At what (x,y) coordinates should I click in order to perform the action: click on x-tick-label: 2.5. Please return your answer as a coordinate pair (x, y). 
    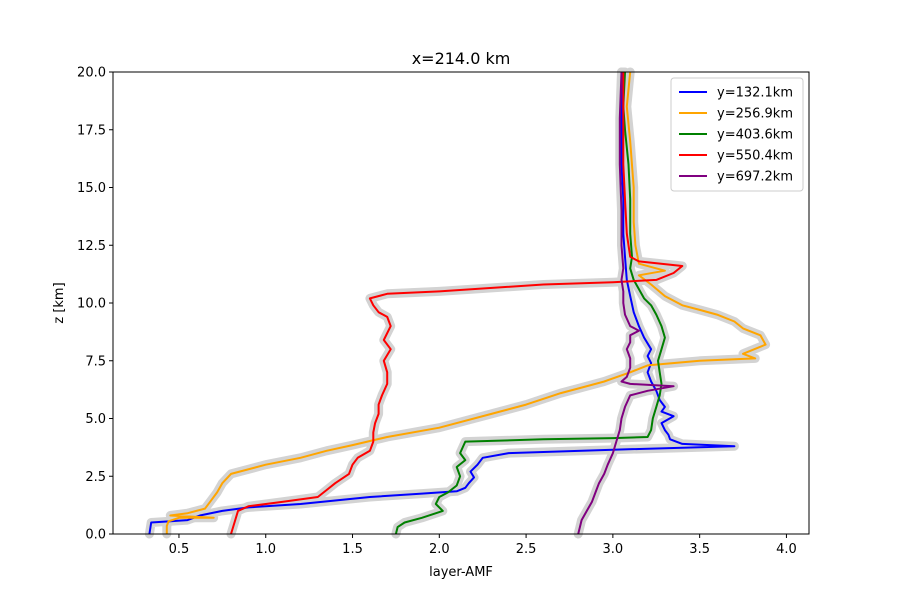
    Looking at the image, I should click on (526, 549).